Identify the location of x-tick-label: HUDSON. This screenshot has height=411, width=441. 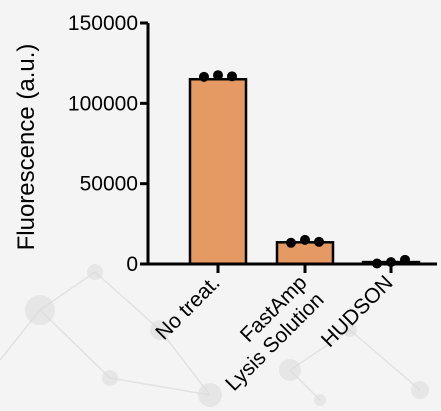
(357, 311).